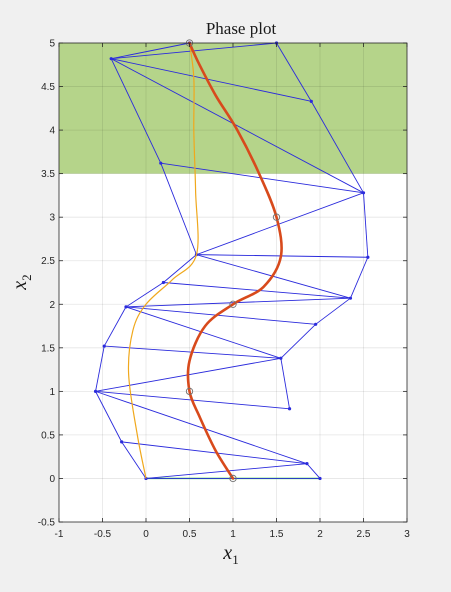  Describe the element at coordinates (52, 131) in the screenshot. I see `y-tick-label: 4` at that location.